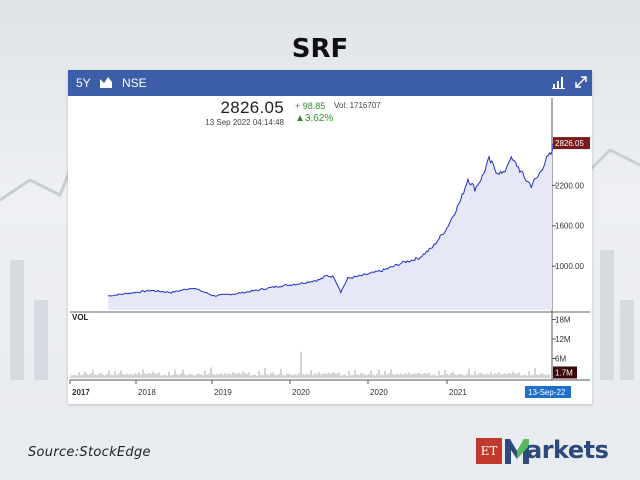 Image resolution: width=640 pixels, height=480 pixels. I want to click on x-tick-label: 2018, so click(147, 392).